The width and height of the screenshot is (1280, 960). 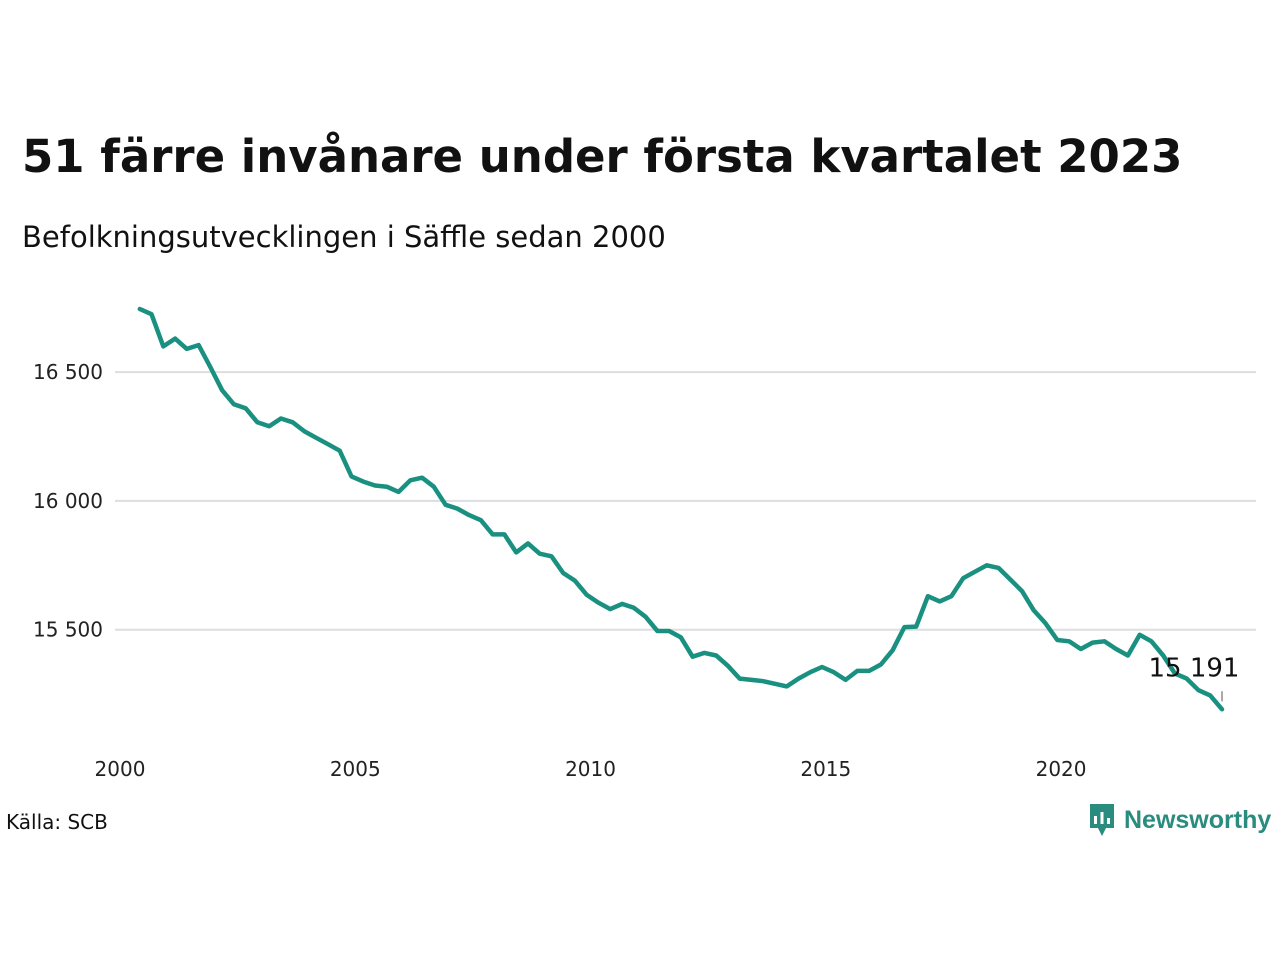 I want to click on brand-name: Newsworthy, so click(x=1198, y=819).